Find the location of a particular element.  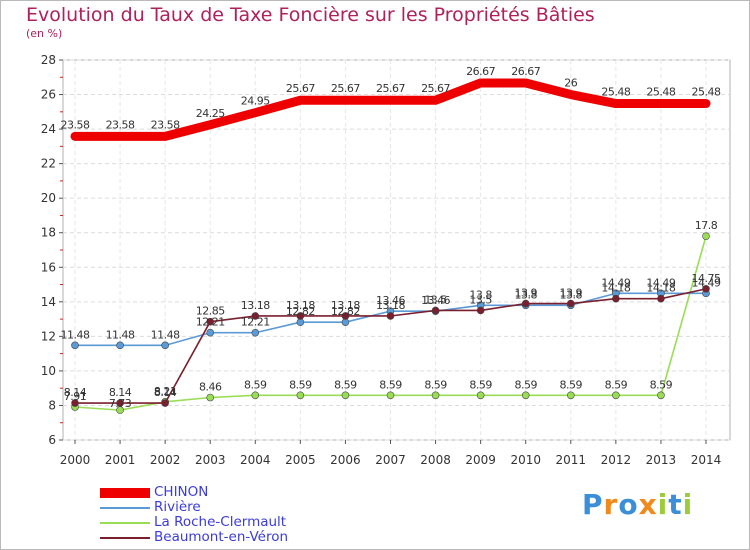

logo-letter: t is located at coordinates (675, 504).